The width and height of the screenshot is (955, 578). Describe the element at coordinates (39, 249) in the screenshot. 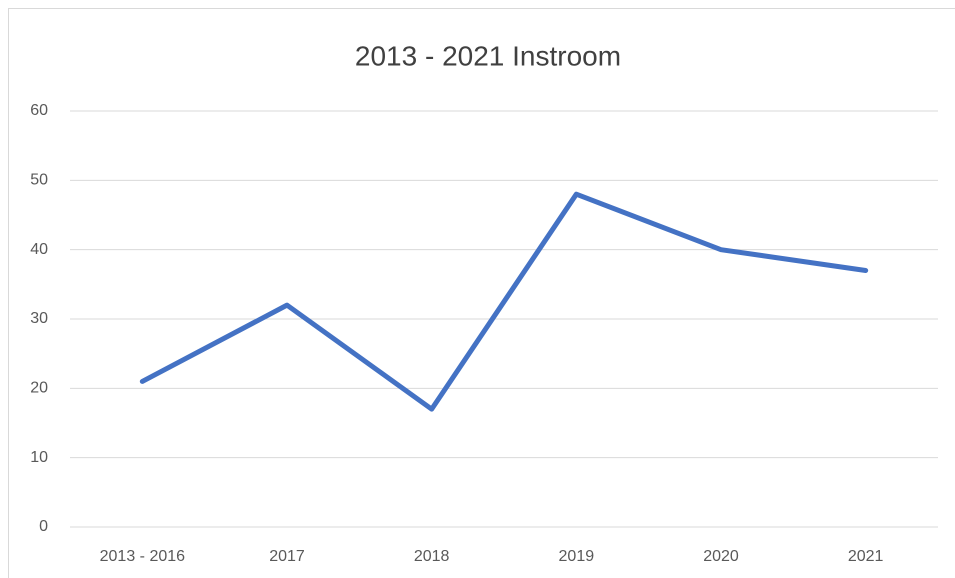

I see `y-tick-label: 40` at that location.